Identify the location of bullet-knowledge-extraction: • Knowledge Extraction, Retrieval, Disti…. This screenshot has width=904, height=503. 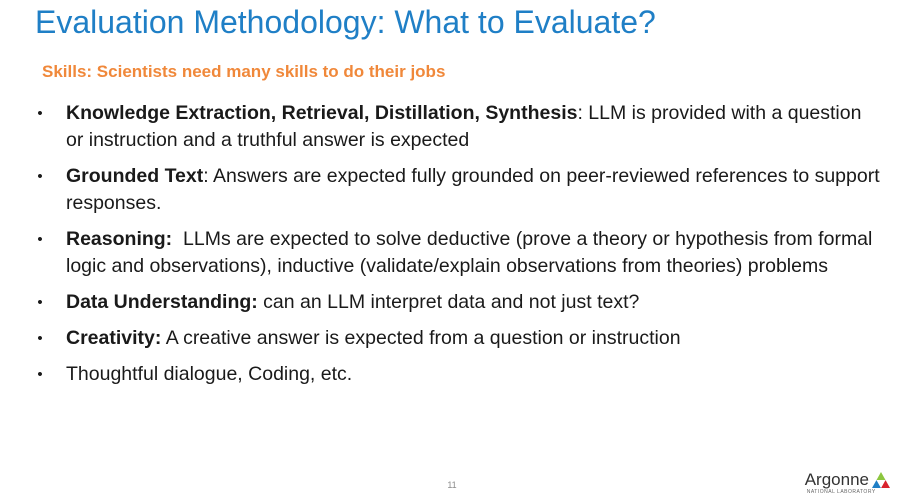
(455, 127).